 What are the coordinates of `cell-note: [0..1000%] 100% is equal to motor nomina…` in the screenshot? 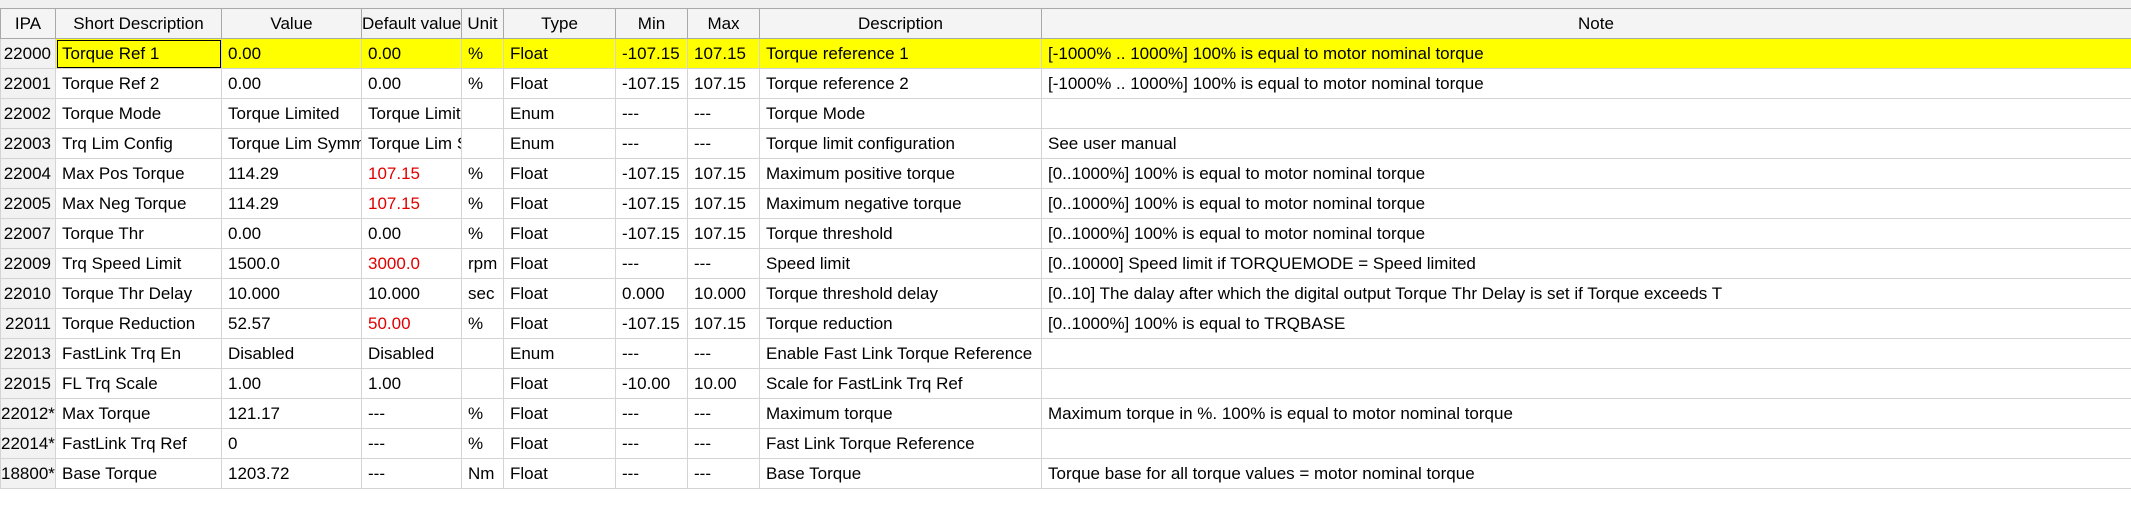 It's located at (1586, 204).